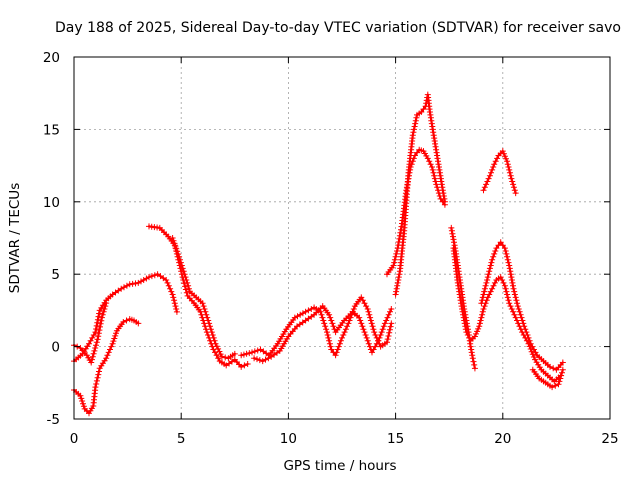 The image size is (640, 480). Describe the element at coordinates (51, 58) in the screenshot. I see `y-tick-label: 20` at that location.